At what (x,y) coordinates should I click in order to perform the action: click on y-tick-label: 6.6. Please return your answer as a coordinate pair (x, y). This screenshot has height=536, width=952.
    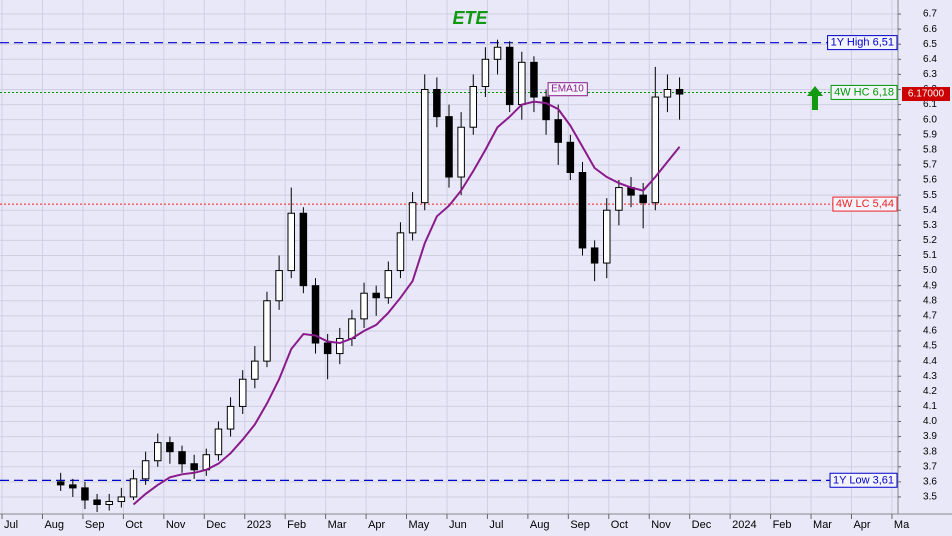
    Looking at the image, I should click on (930, 29).